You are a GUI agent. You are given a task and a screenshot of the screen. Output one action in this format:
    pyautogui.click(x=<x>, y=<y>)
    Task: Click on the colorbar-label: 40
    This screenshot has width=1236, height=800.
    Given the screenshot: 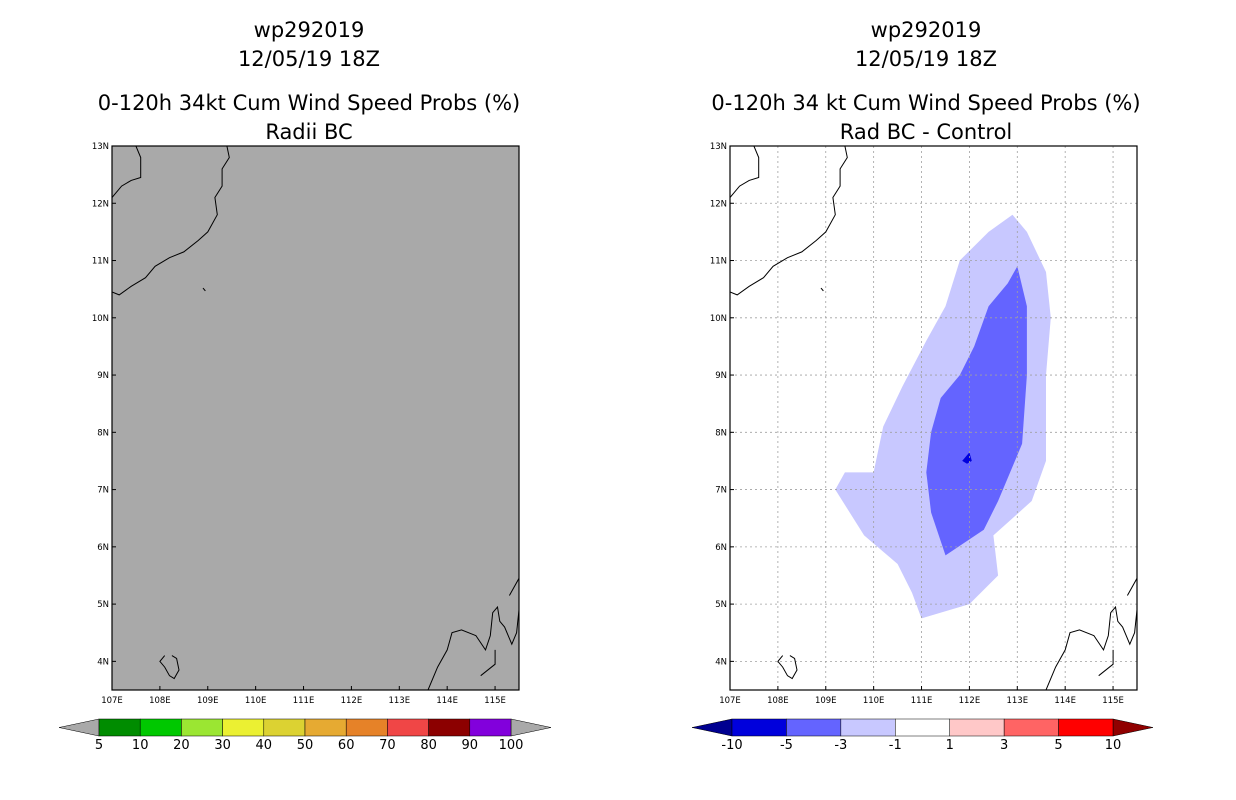 What is the action you would take?
    pyautogui.click(x=264, y=745)
    